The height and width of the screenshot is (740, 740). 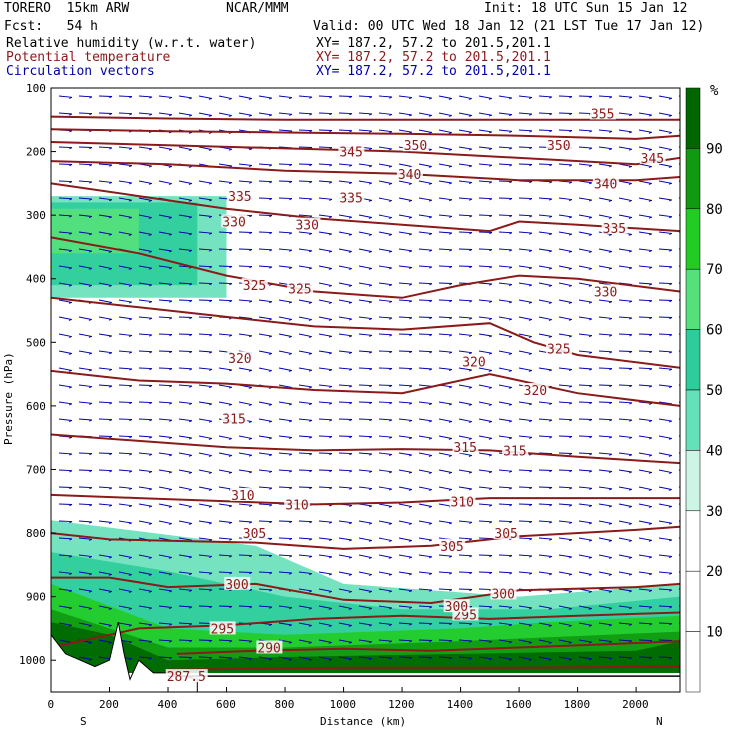 What do you see at coordinates (693, 541) in the screenshot?
I see `colorbar-segment` at bounding box center [693, 541].